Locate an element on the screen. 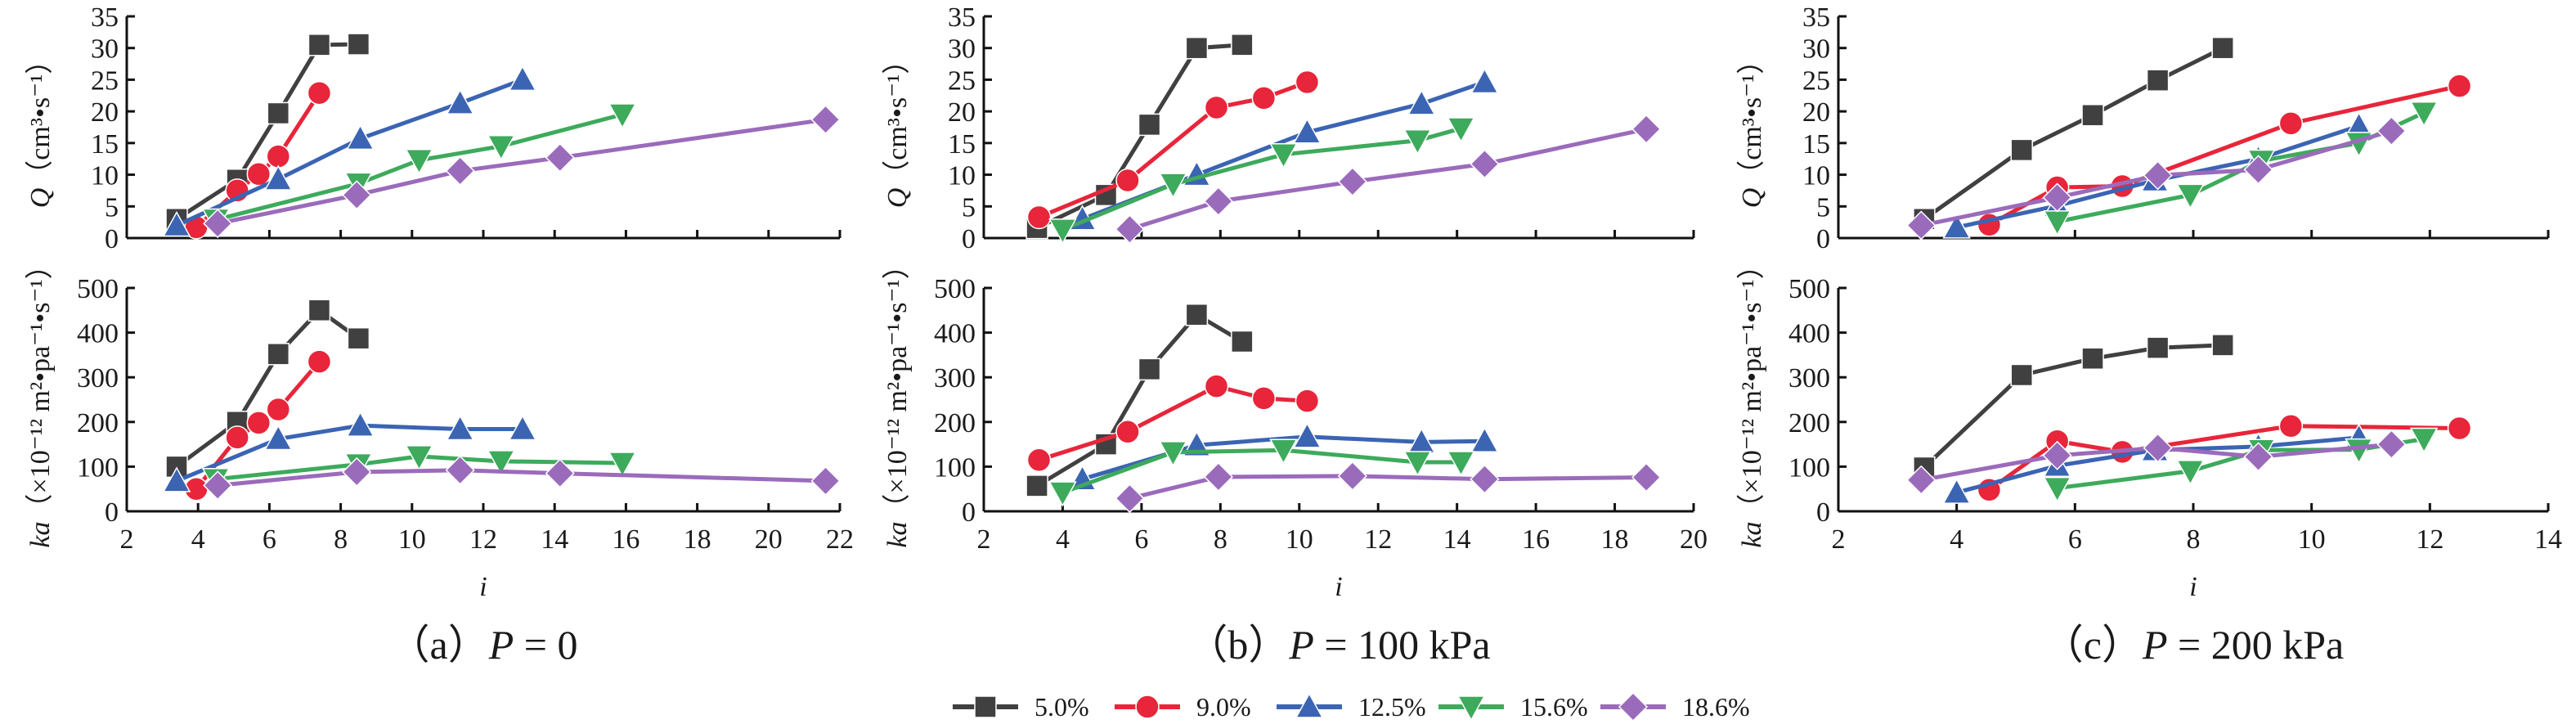  y-tick-label: 20 is located at coordinates (105, 112).